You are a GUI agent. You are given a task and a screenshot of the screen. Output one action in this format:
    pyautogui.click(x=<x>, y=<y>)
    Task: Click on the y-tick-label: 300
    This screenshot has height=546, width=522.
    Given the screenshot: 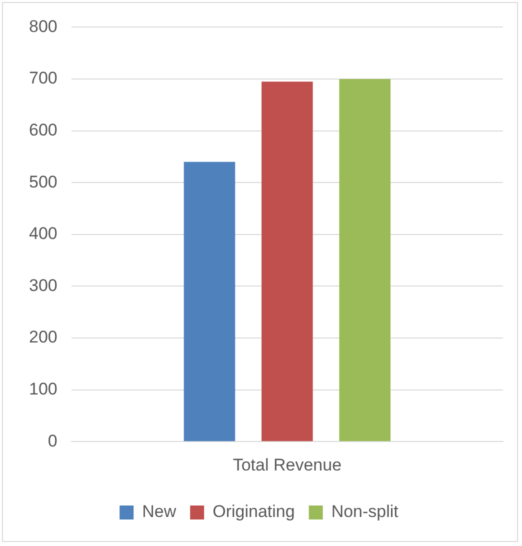 What is the action you would take?
    pyautogui.click(x=43, y=285)
    